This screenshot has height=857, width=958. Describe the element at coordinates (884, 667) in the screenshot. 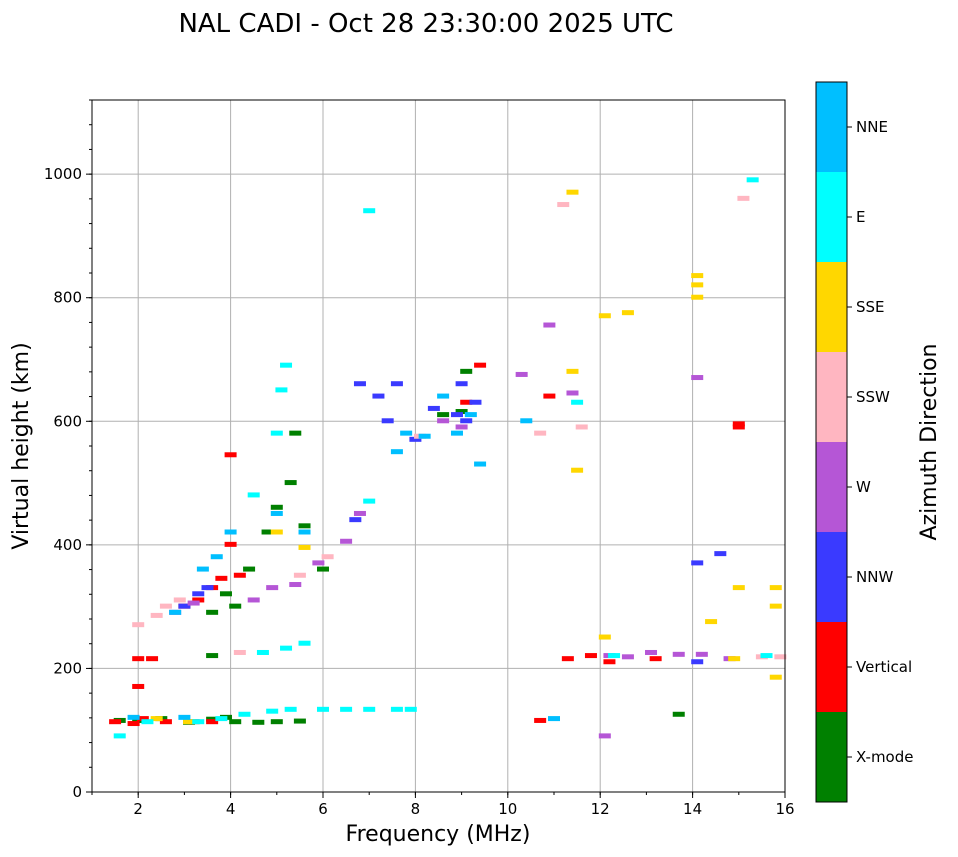

I see `colorbar-tick-label: Vertical` at that location.